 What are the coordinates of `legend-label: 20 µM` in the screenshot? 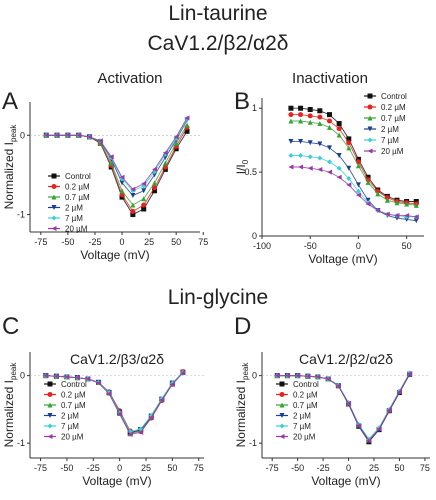 It's located at (76, 229).